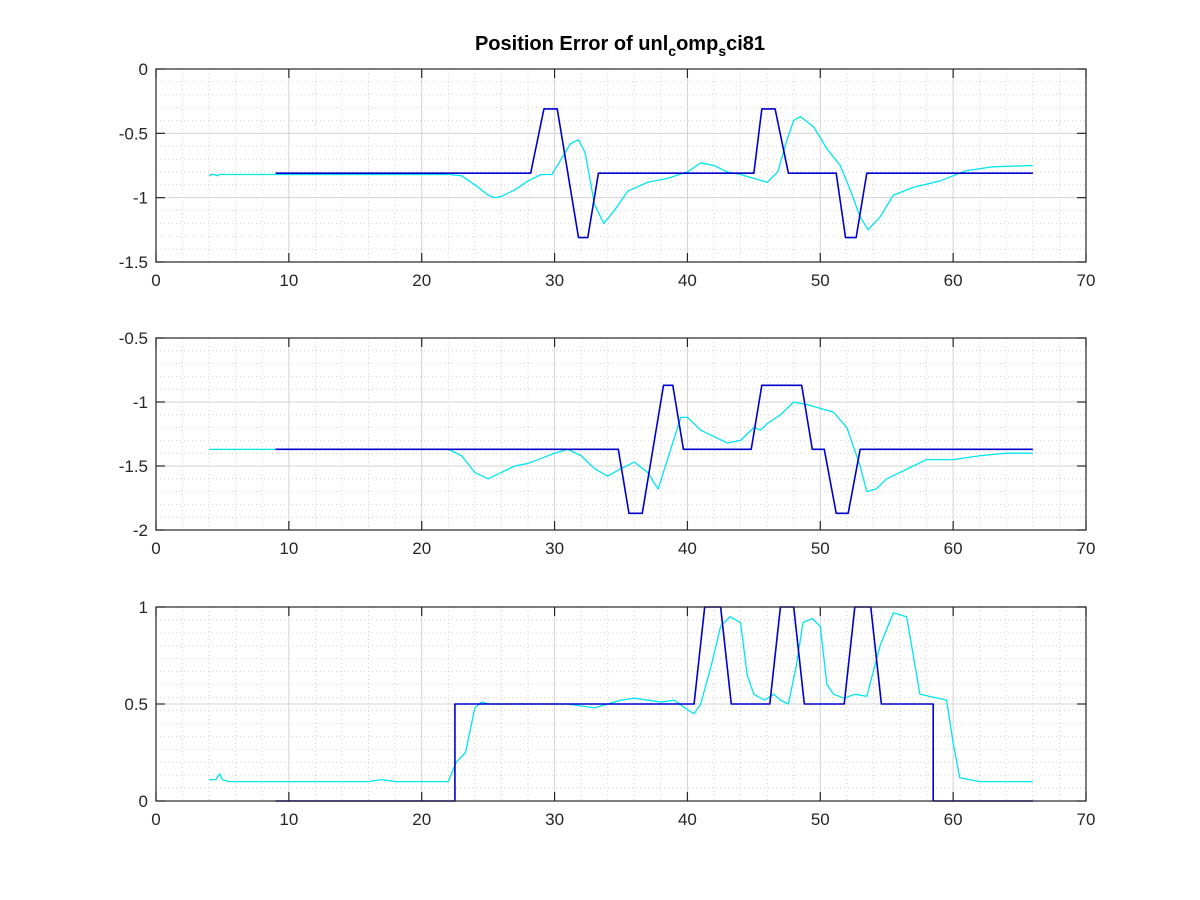 This screenshot has width=1200, height=900. Describe the element at coordinates (571, 44) in the screenshot. I see `title-part-main: Position Error of unl` at that location.